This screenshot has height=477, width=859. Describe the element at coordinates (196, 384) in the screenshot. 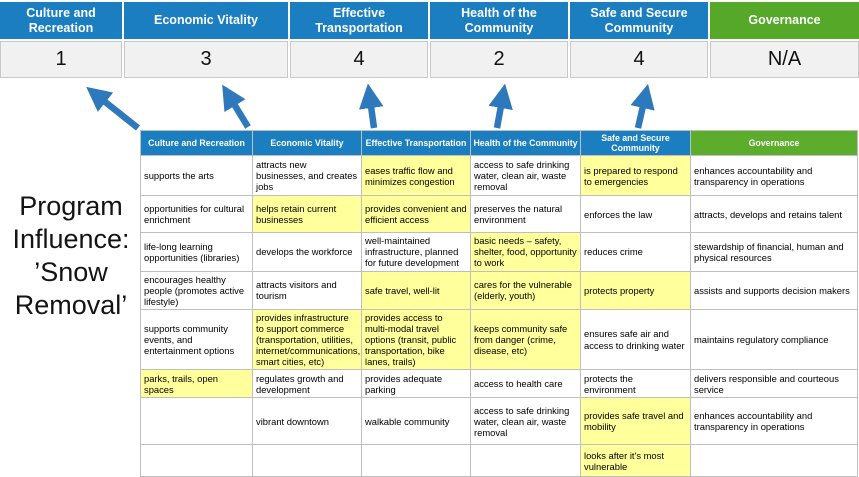

I see `matrix-cell: parks, trails, open spaces` at that location.